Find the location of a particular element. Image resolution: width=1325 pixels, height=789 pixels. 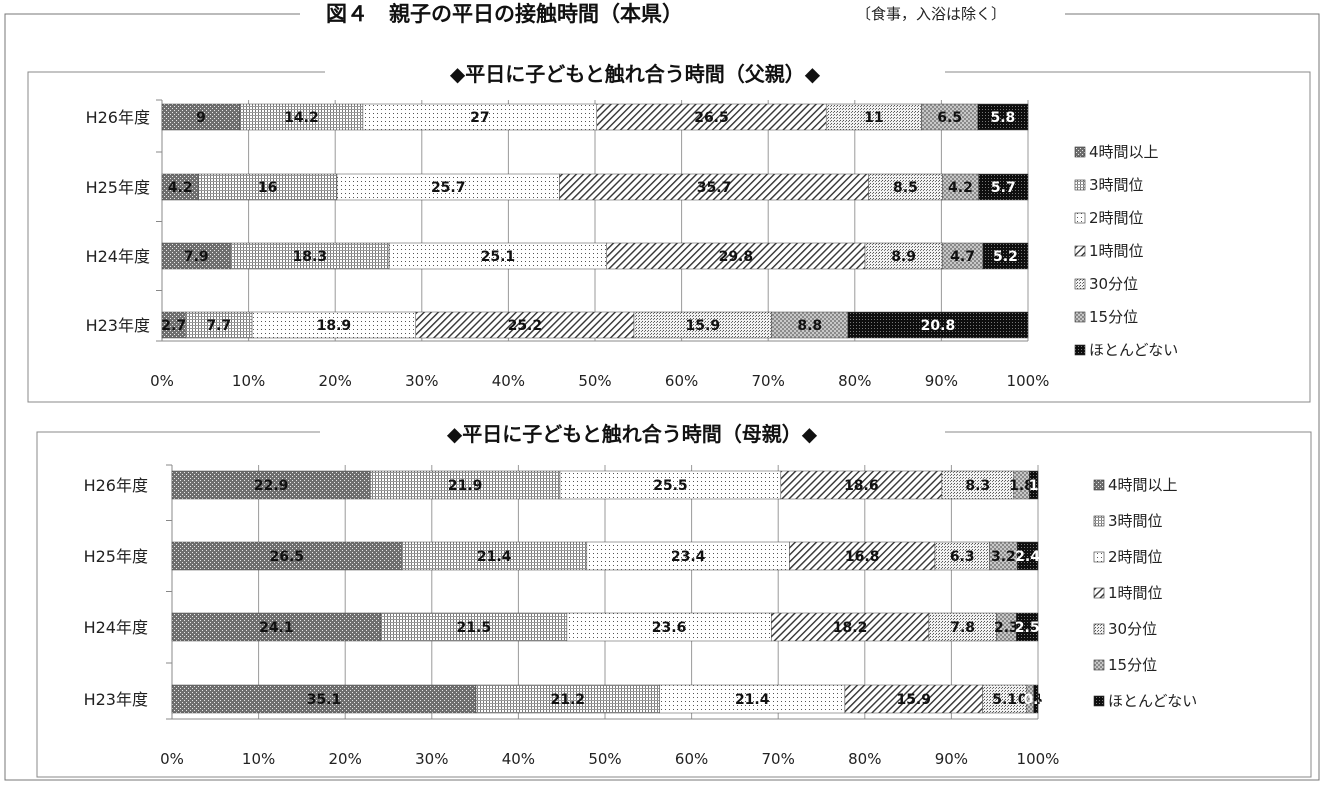

mother-category-label: H24年度 is located at coordinates (116, 627).